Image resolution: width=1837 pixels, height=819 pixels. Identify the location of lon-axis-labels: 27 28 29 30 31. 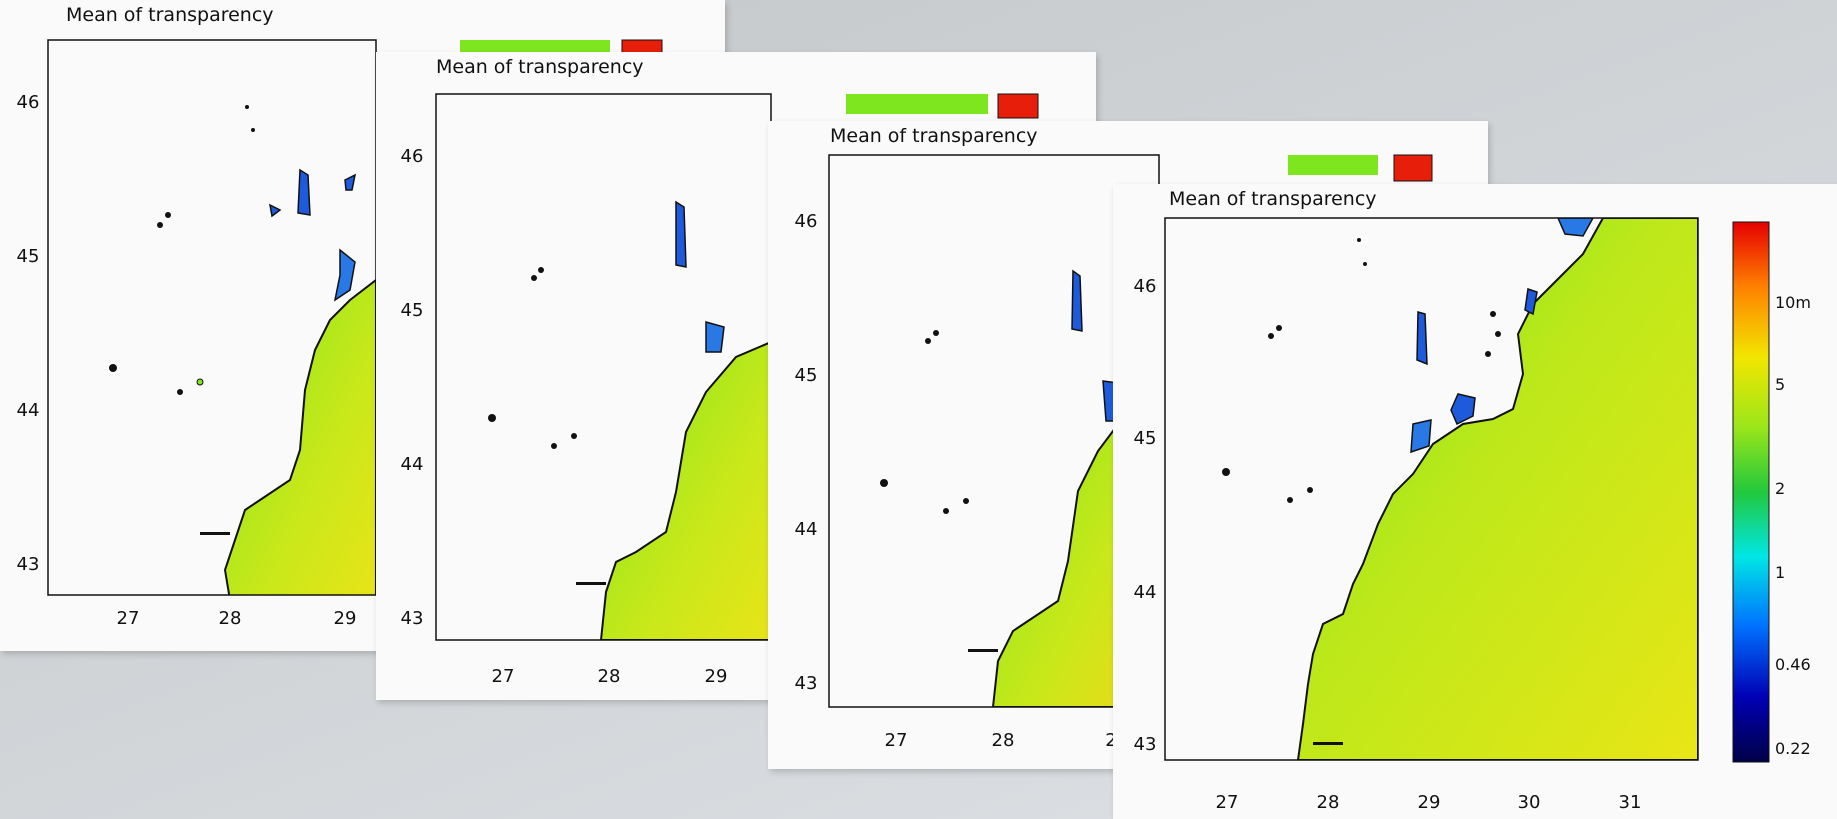
(1429, 802).